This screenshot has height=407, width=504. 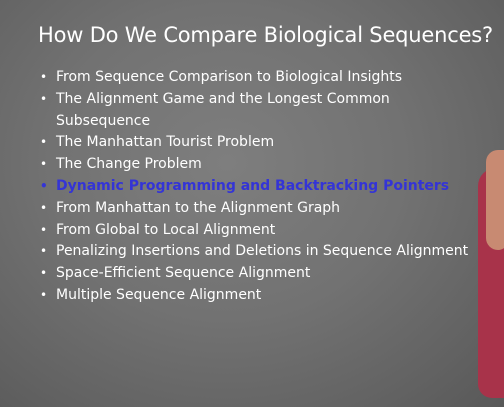 I want to click on topic-item: • Multiple Sequence Alignment, so click(x=256, y=296).